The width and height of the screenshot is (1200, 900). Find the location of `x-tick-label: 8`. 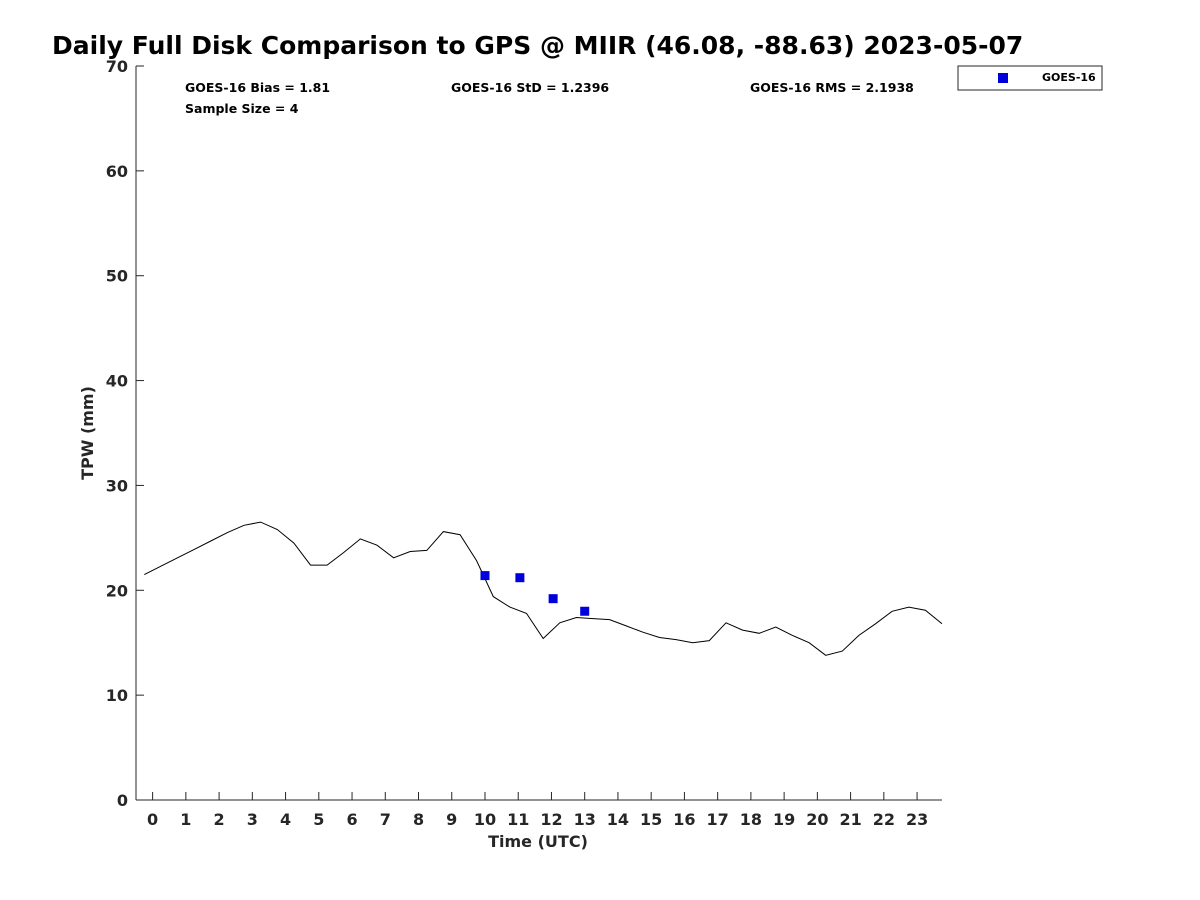

x-tick-label: 8 is located at coordinates (418, 819).